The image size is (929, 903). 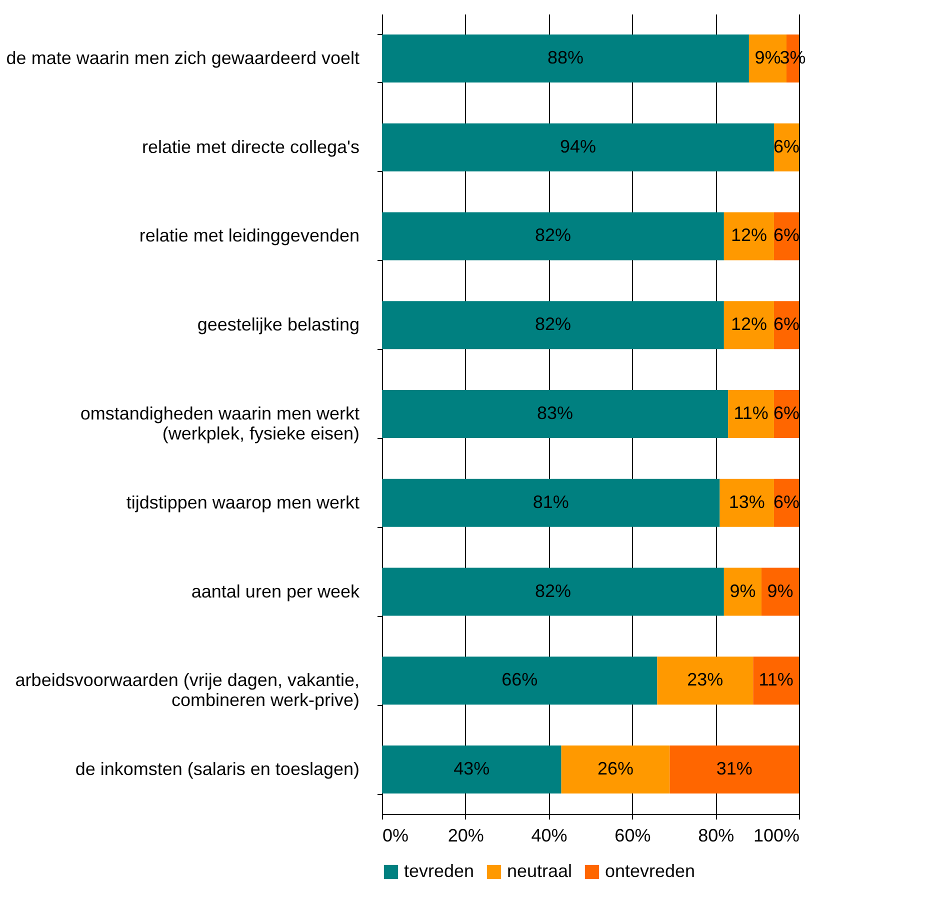 I want to click on data-label: 23%, so click(x=705, y=680).